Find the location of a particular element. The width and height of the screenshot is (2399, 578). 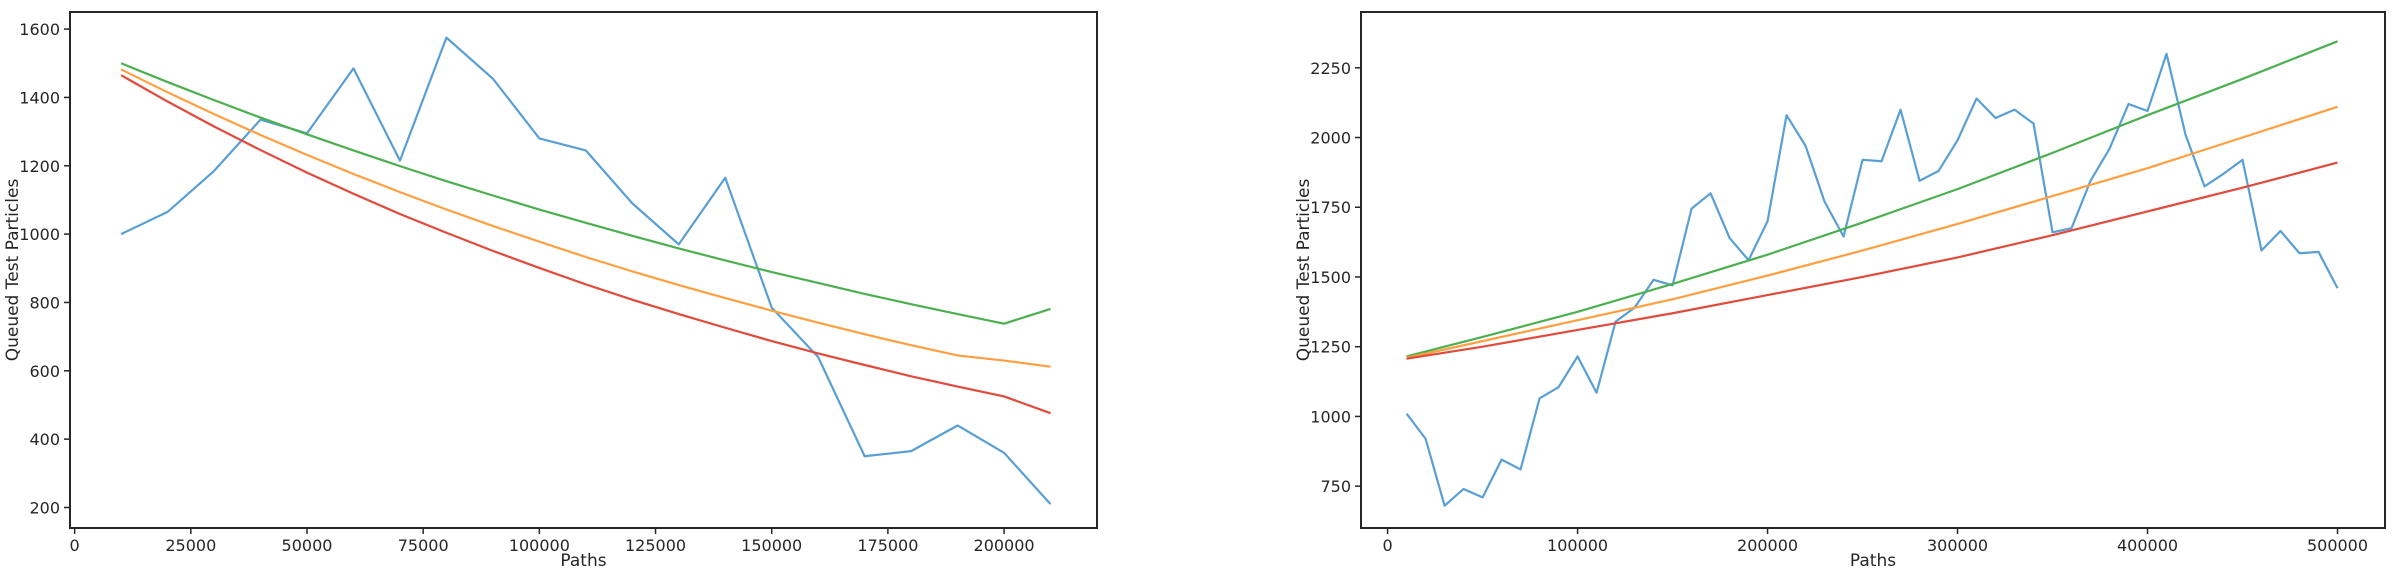

y-tick-label: 750 is located at coordinates (1335, 486).